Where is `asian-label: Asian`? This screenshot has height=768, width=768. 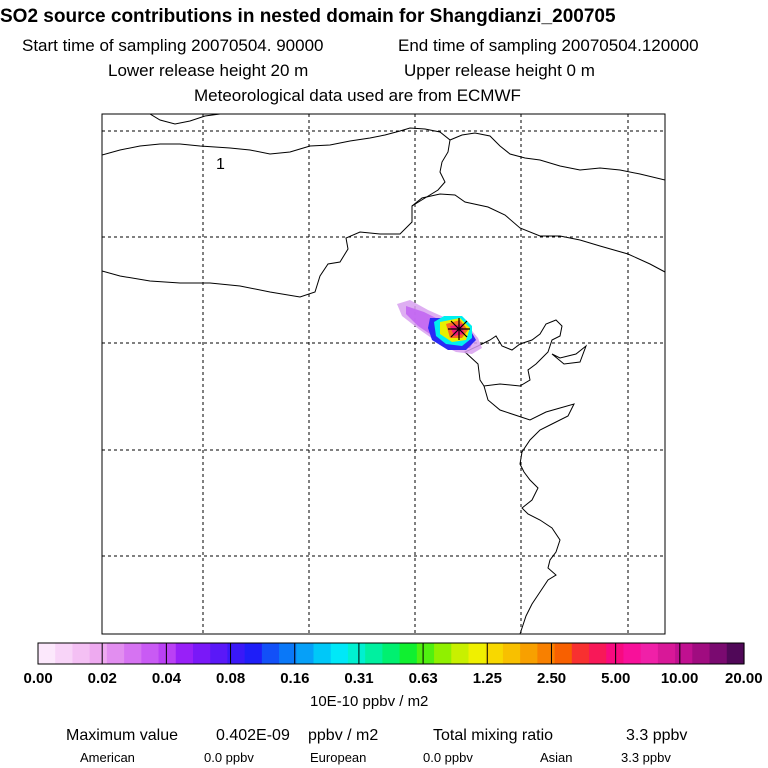
asian-label: Asian is located at coordinates (556, 757).